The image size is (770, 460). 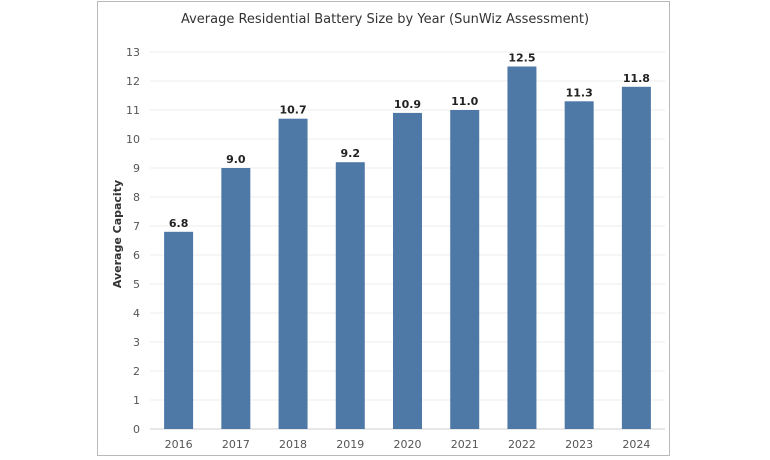 What do you see at coordinates (636, 78) in the screenshot?
I see `data-label: 11.8` at bounding box center [636, 78].